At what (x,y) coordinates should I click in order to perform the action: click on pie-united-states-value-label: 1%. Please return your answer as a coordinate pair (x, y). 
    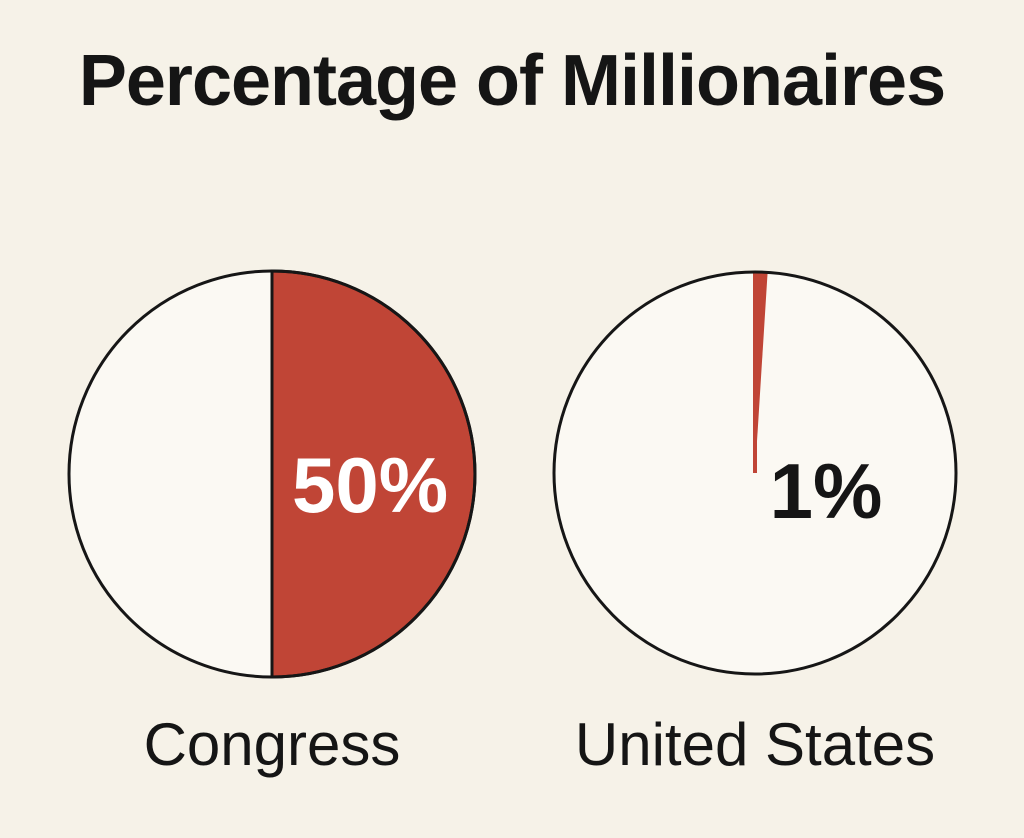
    Looking at the image, I should click on (826, 491).